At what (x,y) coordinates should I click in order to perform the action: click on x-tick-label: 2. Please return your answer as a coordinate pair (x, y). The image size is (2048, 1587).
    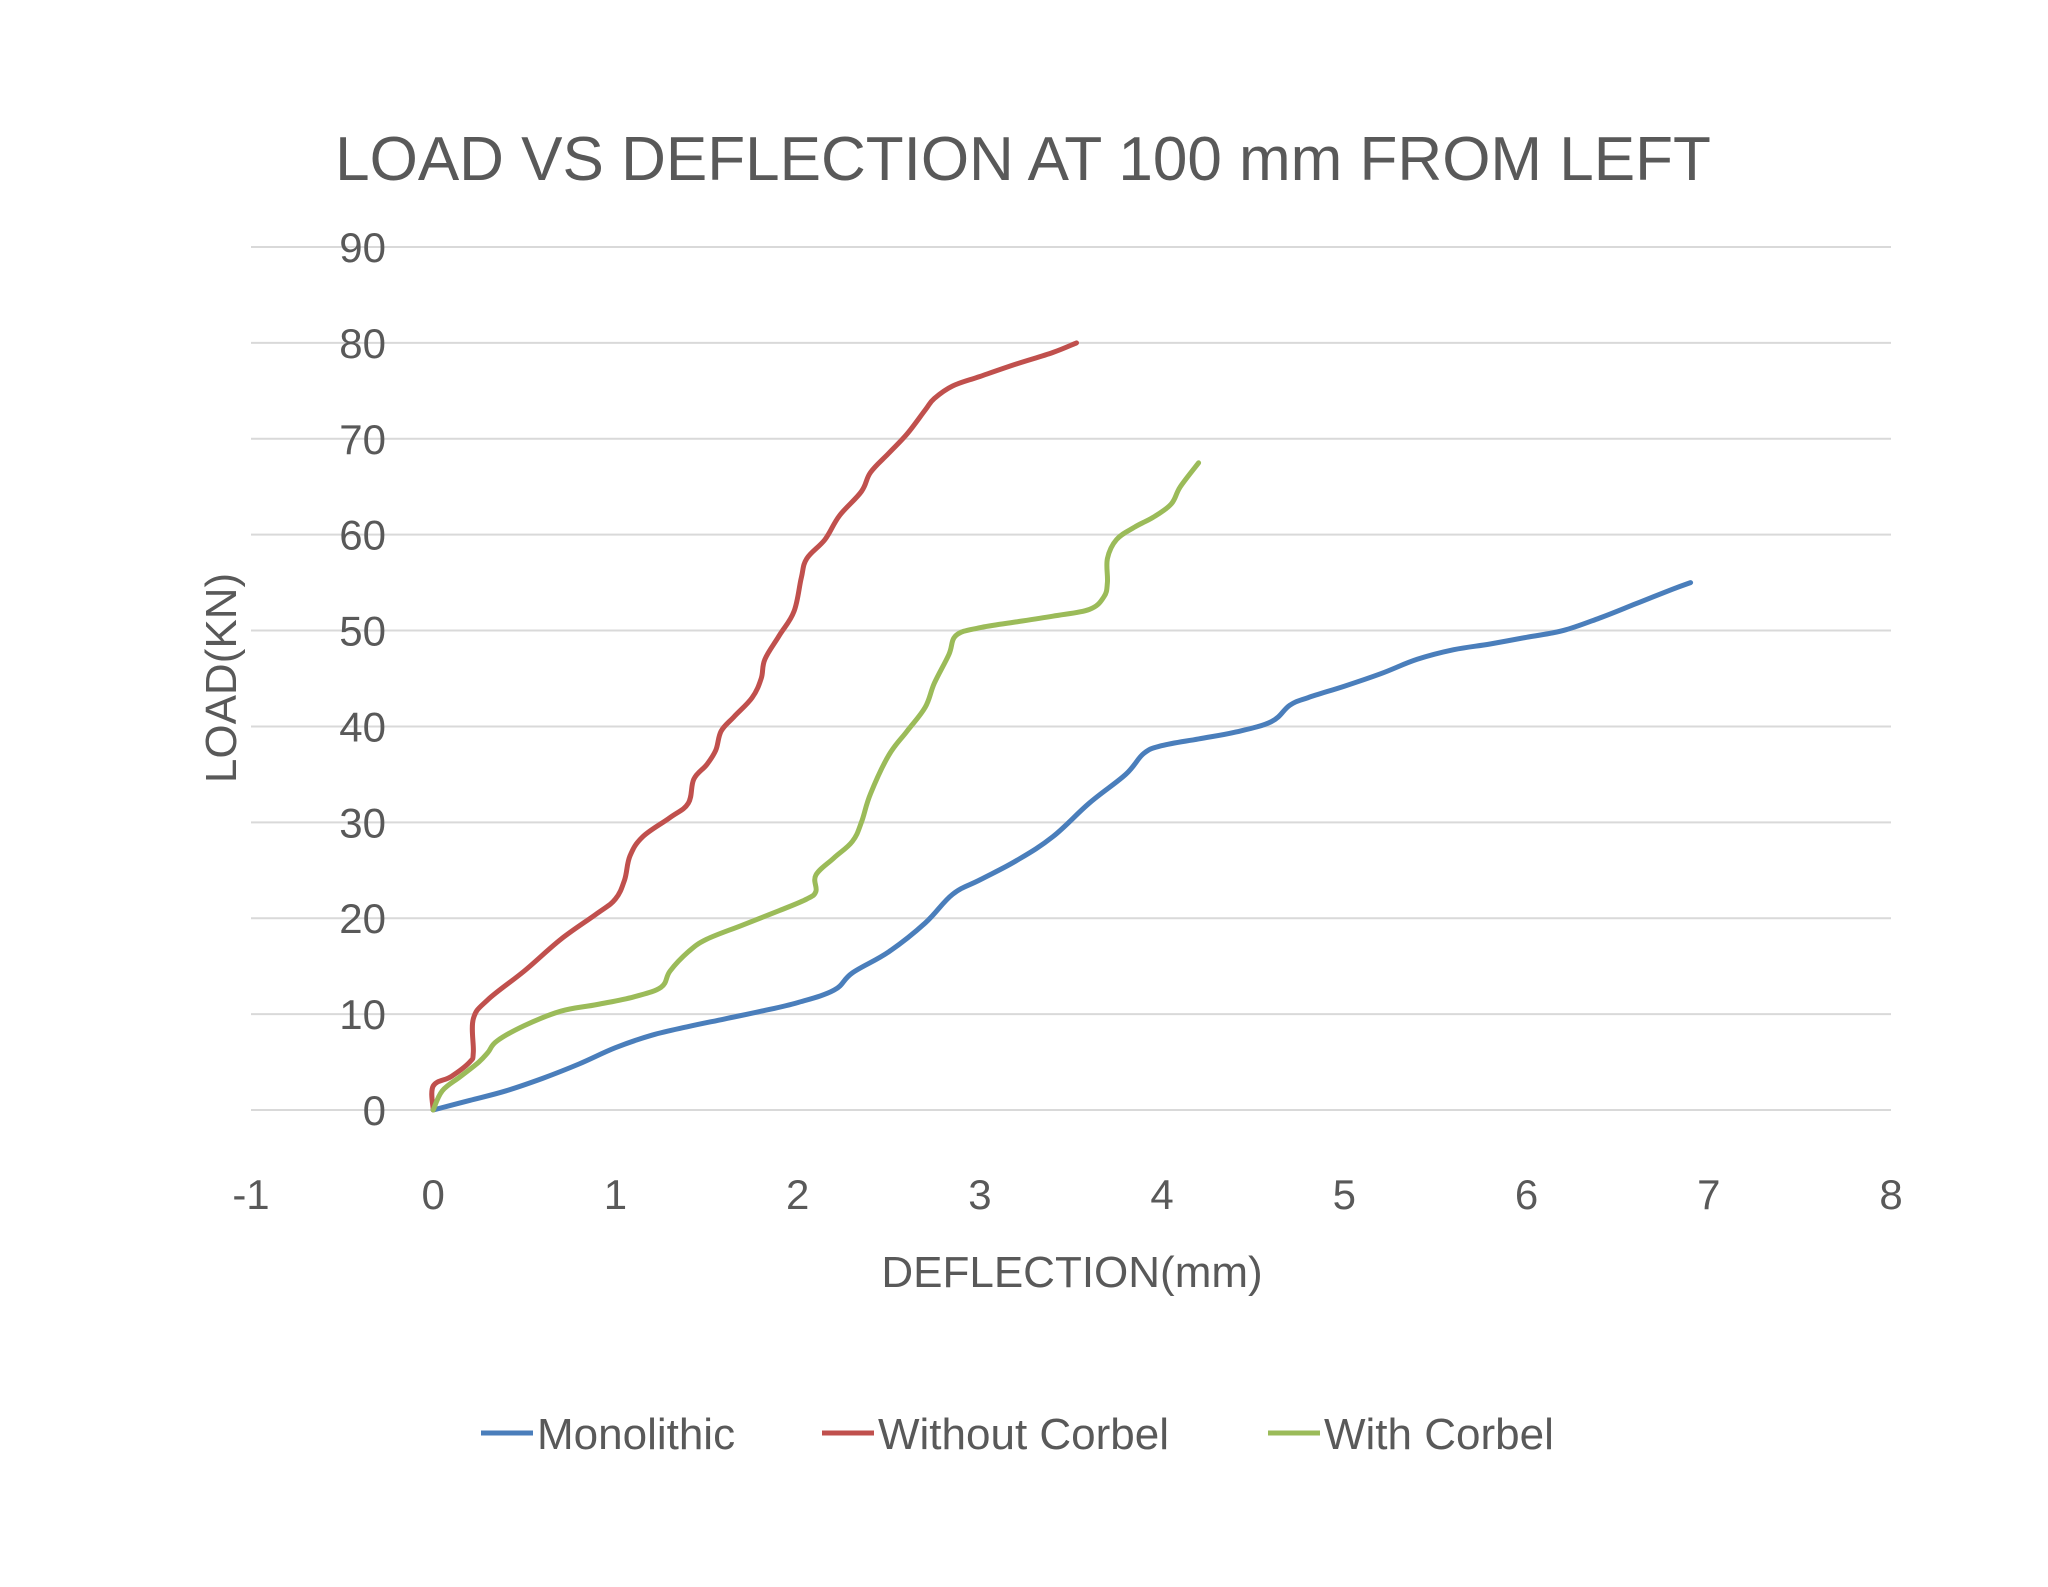
    Looking at the image, I should click on (797, 1194).